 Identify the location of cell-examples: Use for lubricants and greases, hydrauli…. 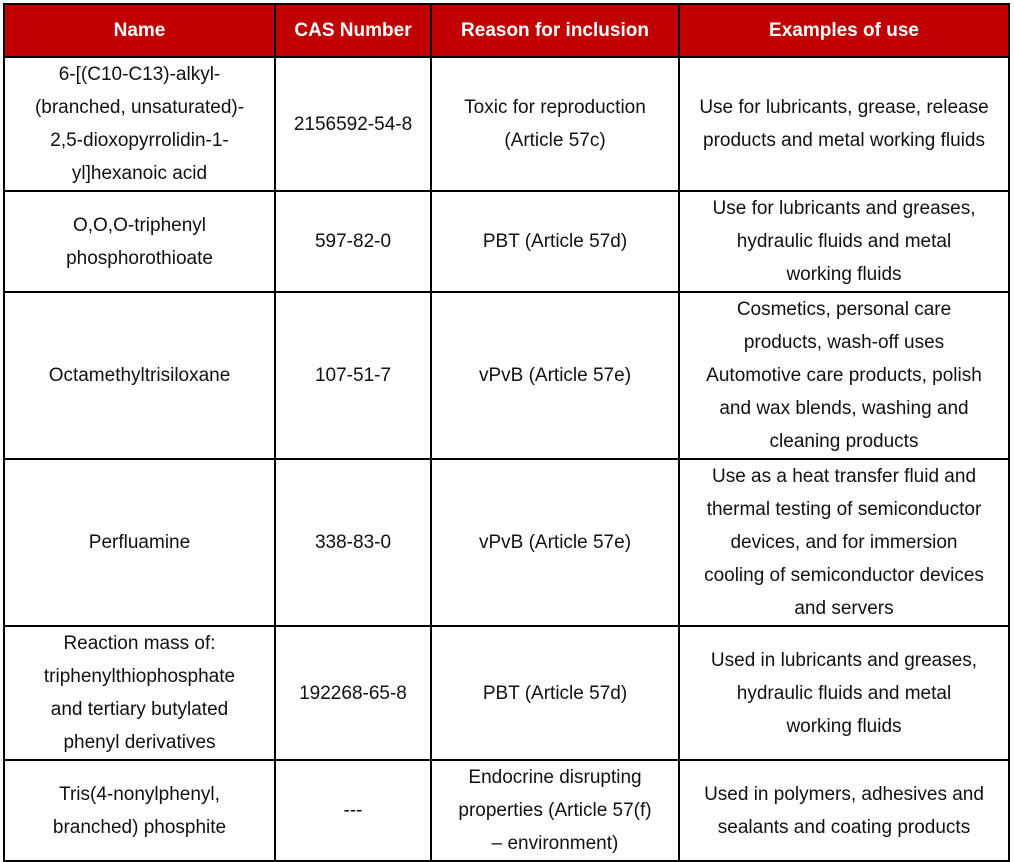
(844, 241).